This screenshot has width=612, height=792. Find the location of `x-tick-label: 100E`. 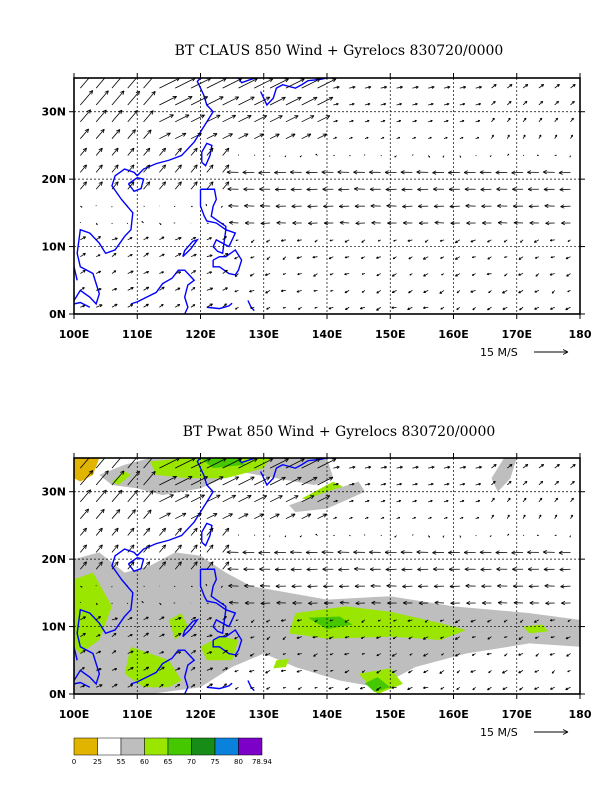

x-tick-label: 100E is located at coordinates (74, 334).